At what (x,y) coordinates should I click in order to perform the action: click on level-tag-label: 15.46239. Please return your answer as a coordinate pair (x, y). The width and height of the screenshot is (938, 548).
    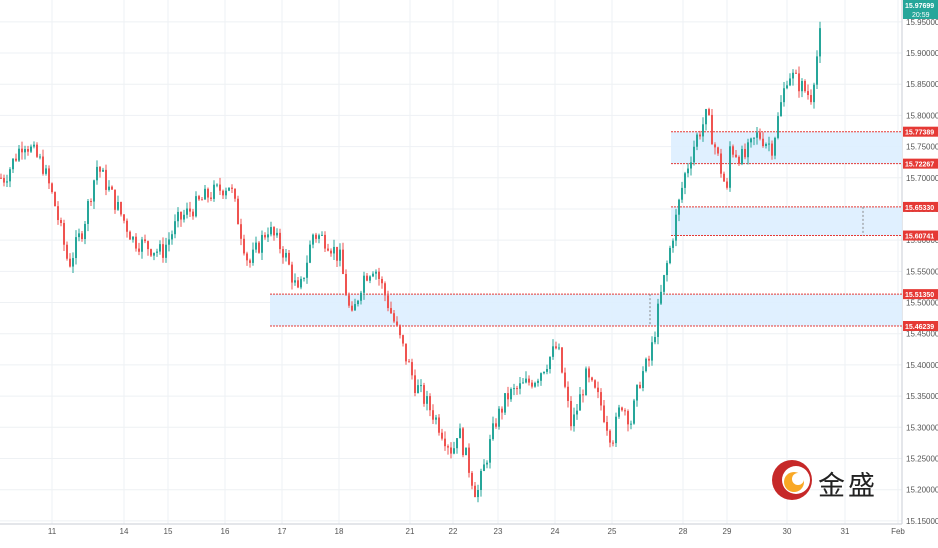
    Looking at the image, I should click on (919, 327).